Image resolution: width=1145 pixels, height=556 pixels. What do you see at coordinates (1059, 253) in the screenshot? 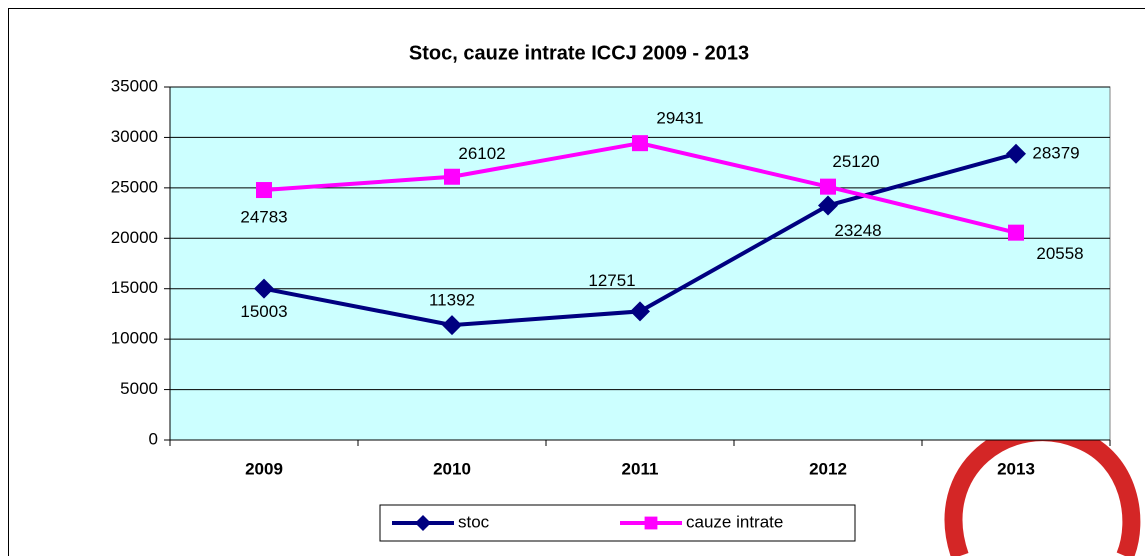
I see `data-label: 20558` at bounding box center [1059, 253].